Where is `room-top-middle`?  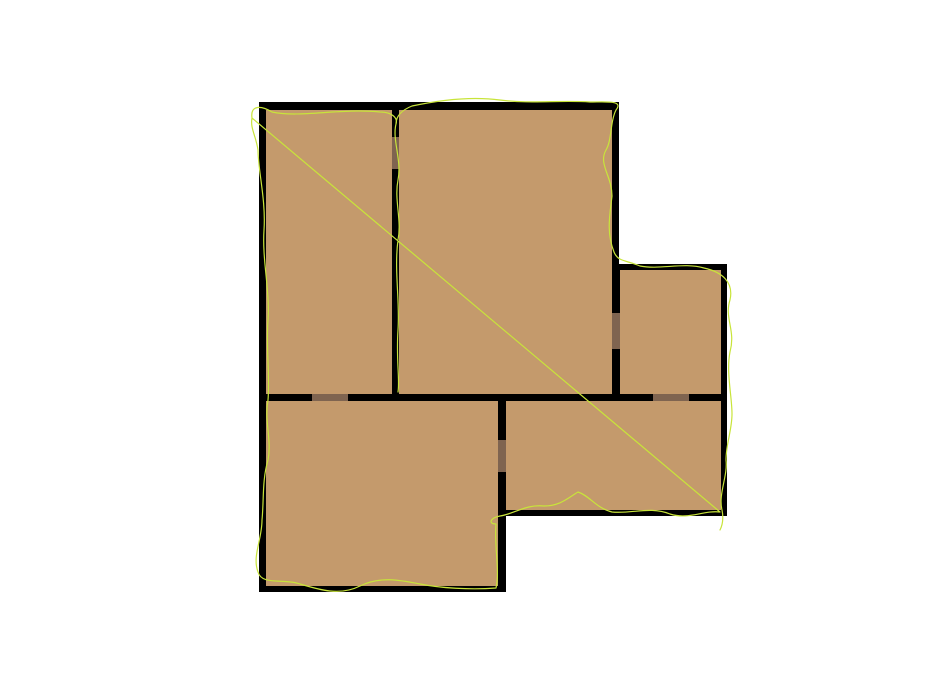
room-top-middle is located at coordinates (505, 252).